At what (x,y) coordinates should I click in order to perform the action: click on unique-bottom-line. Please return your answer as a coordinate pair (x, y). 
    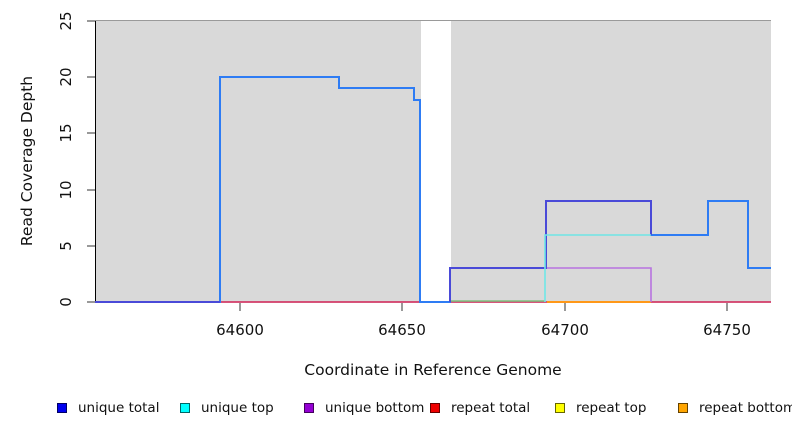
    Looking at the image, I should click on (599, 284).